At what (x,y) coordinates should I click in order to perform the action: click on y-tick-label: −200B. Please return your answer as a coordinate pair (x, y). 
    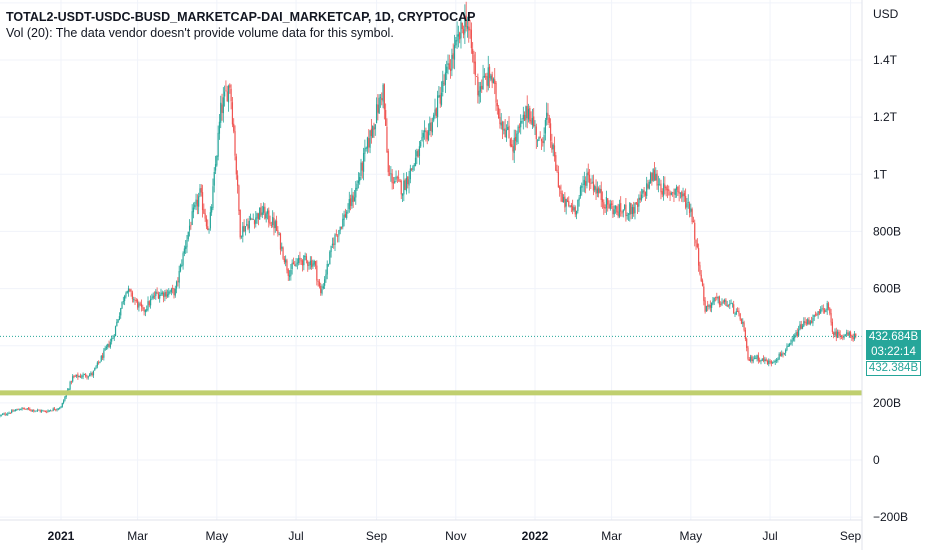
    Looking at the image, I should click on (890, 517).